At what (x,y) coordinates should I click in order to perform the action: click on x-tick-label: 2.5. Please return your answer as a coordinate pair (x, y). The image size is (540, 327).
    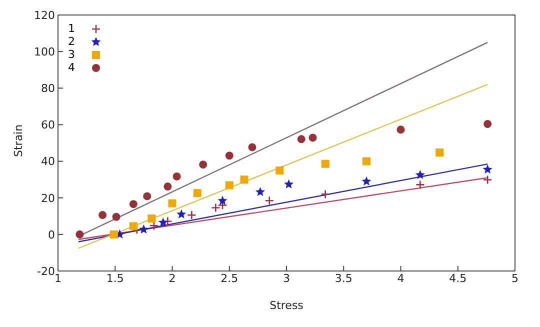
    Looking at the image, I should click on (229, 278).